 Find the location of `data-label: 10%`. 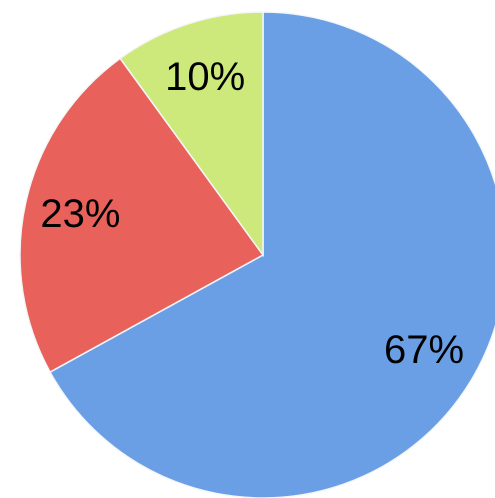

data-label: 10% is located at coordinates (205, 77).